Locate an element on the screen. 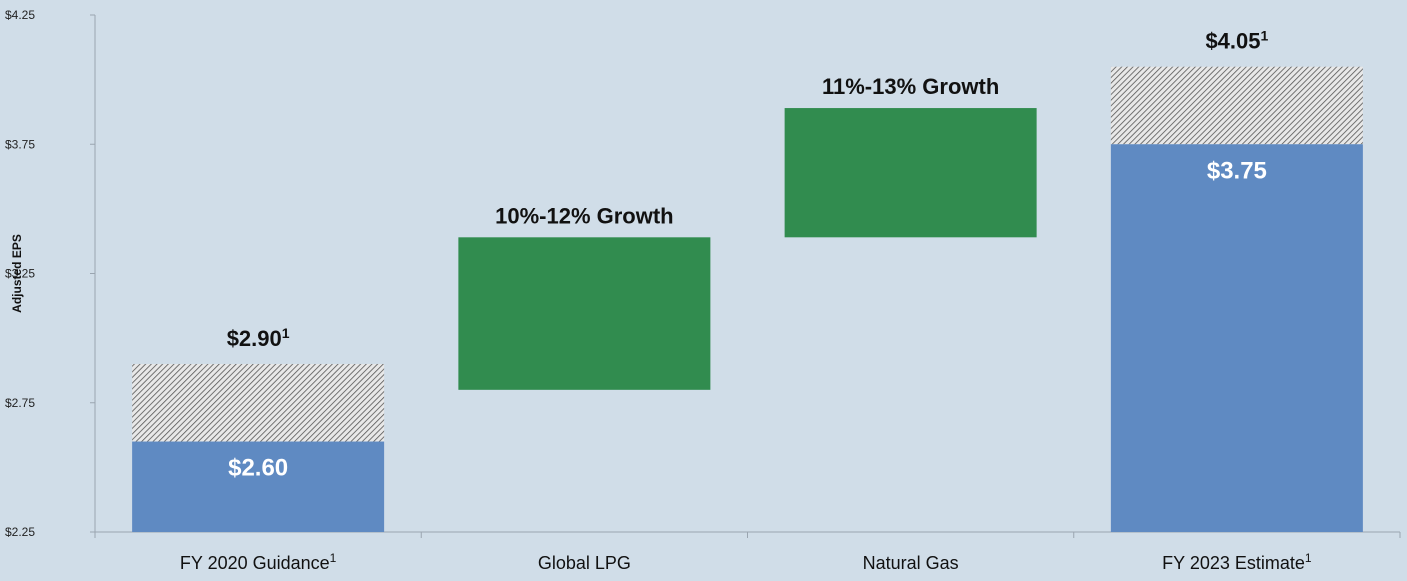 Image resolution: width=1407 pixels, height=581 pixels. bar-value-label: $2.60 is located at coordinates (258, 468).